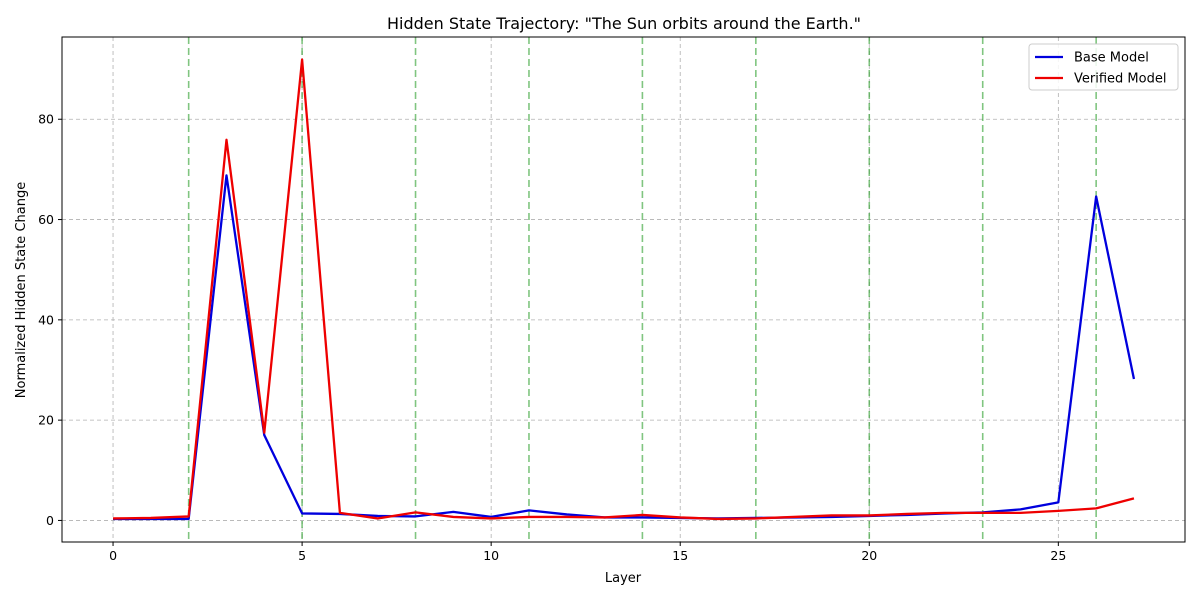  Describe the element at coordinates (302, 555) in the screenshot. I see `x-tick-label: 5` at that location.